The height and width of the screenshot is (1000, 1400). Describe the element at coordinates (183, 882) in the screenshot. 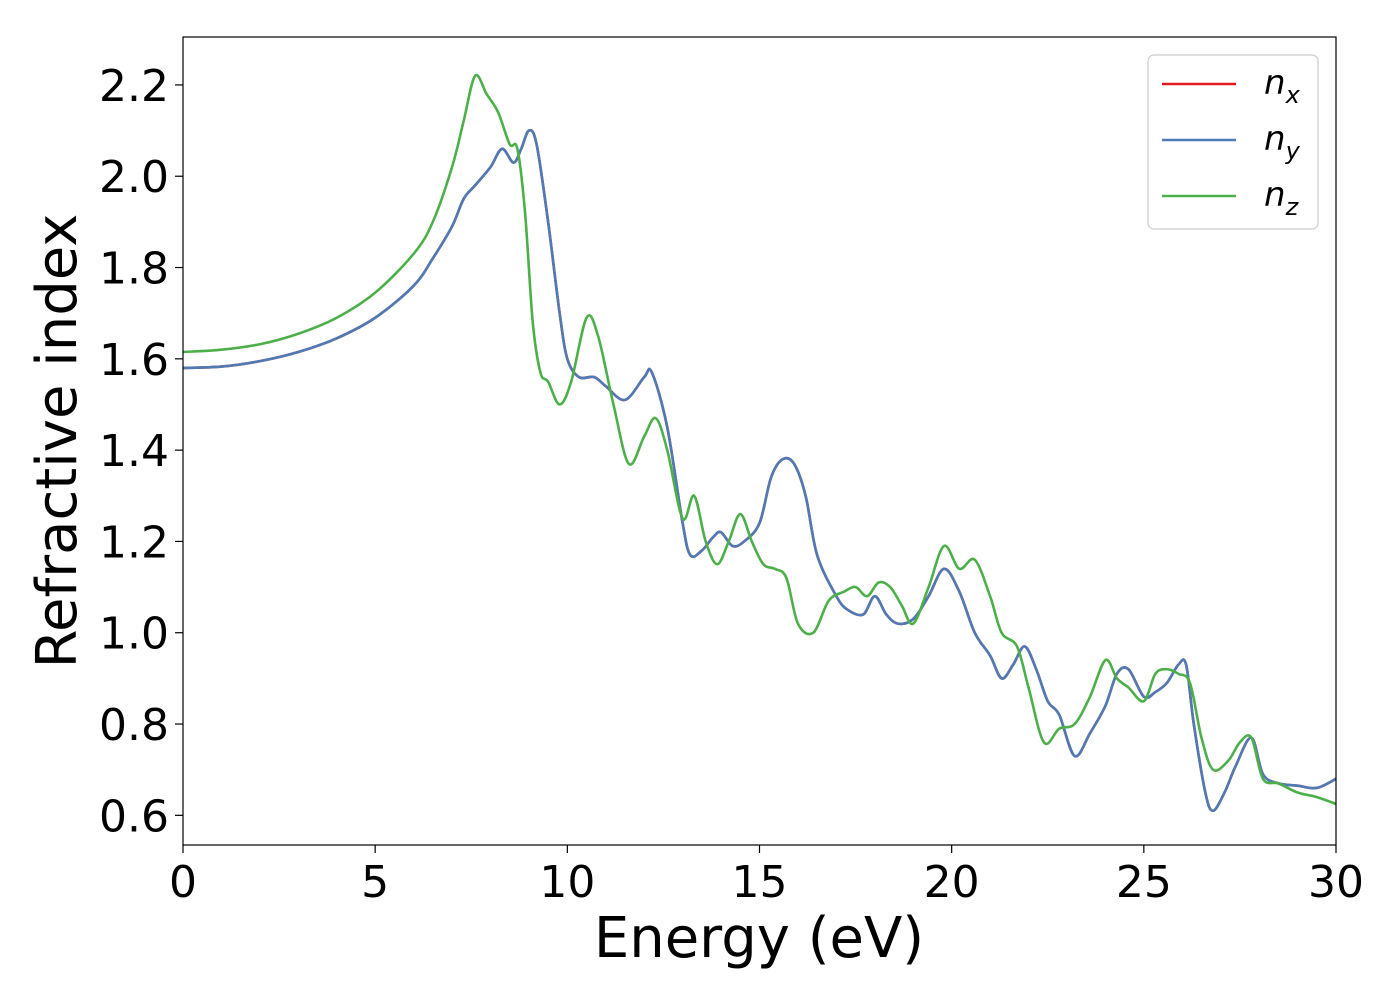

I see `x-tick-label: 0` at that location.